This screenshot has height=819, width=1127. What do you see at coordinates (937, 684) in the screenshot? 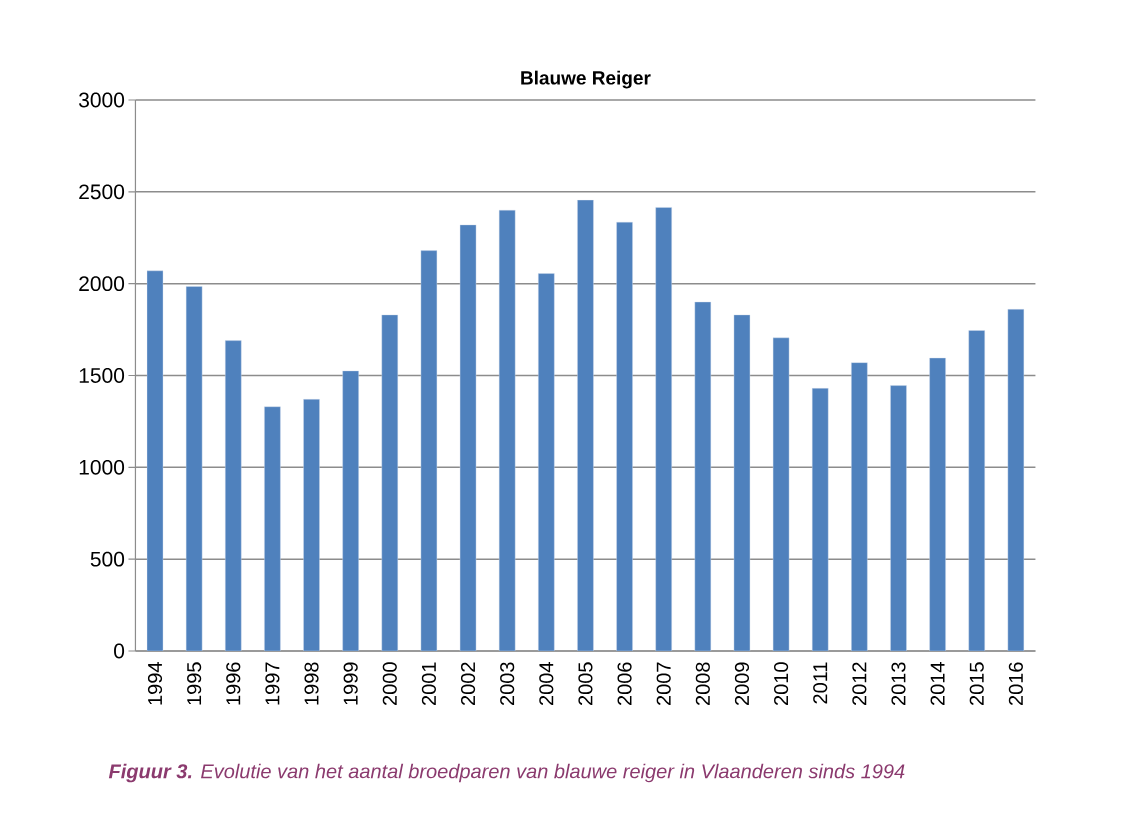
I see `x-tick-label: 2014` at bounding box center [937, 684].